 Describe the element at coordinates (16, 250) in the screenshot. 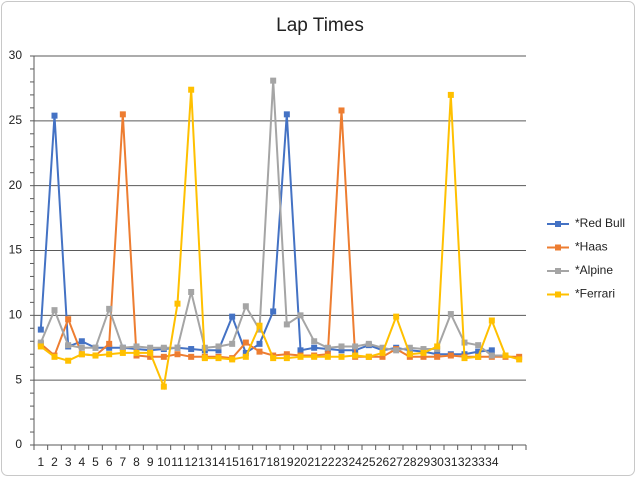

I see `y-tick-label: 15` at that location.